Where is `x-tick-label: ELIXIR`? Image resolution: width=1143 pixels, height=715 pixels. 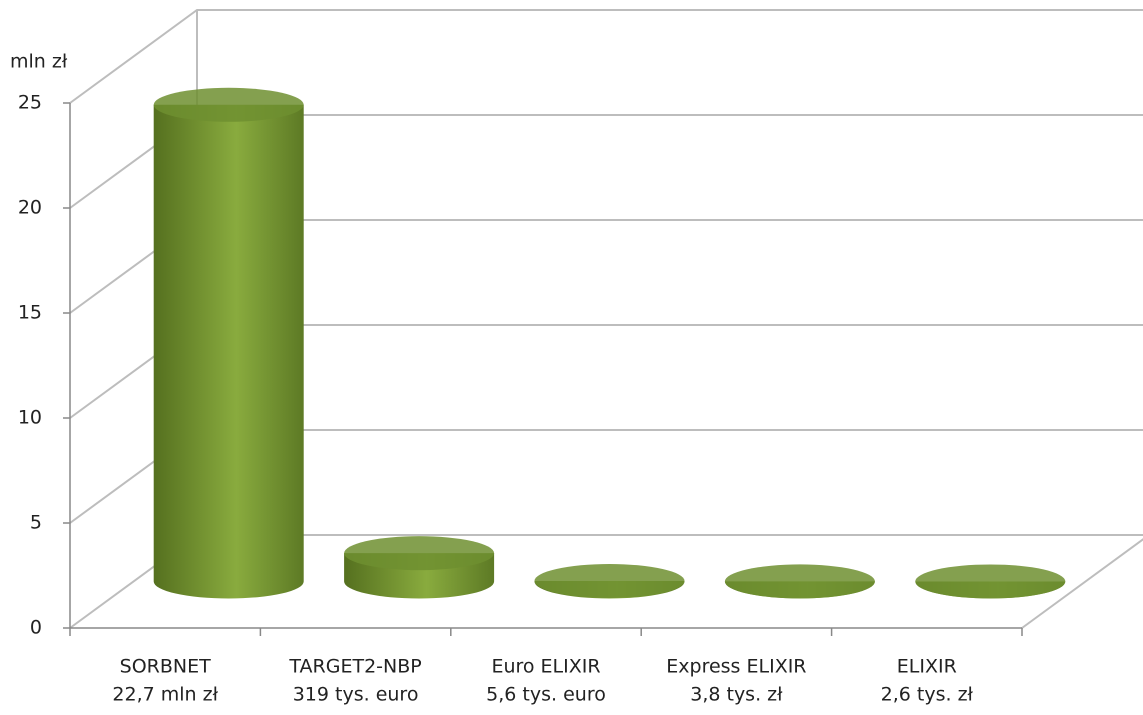 x-tick-label: ELIXIR is located at coordinates (927, 667).